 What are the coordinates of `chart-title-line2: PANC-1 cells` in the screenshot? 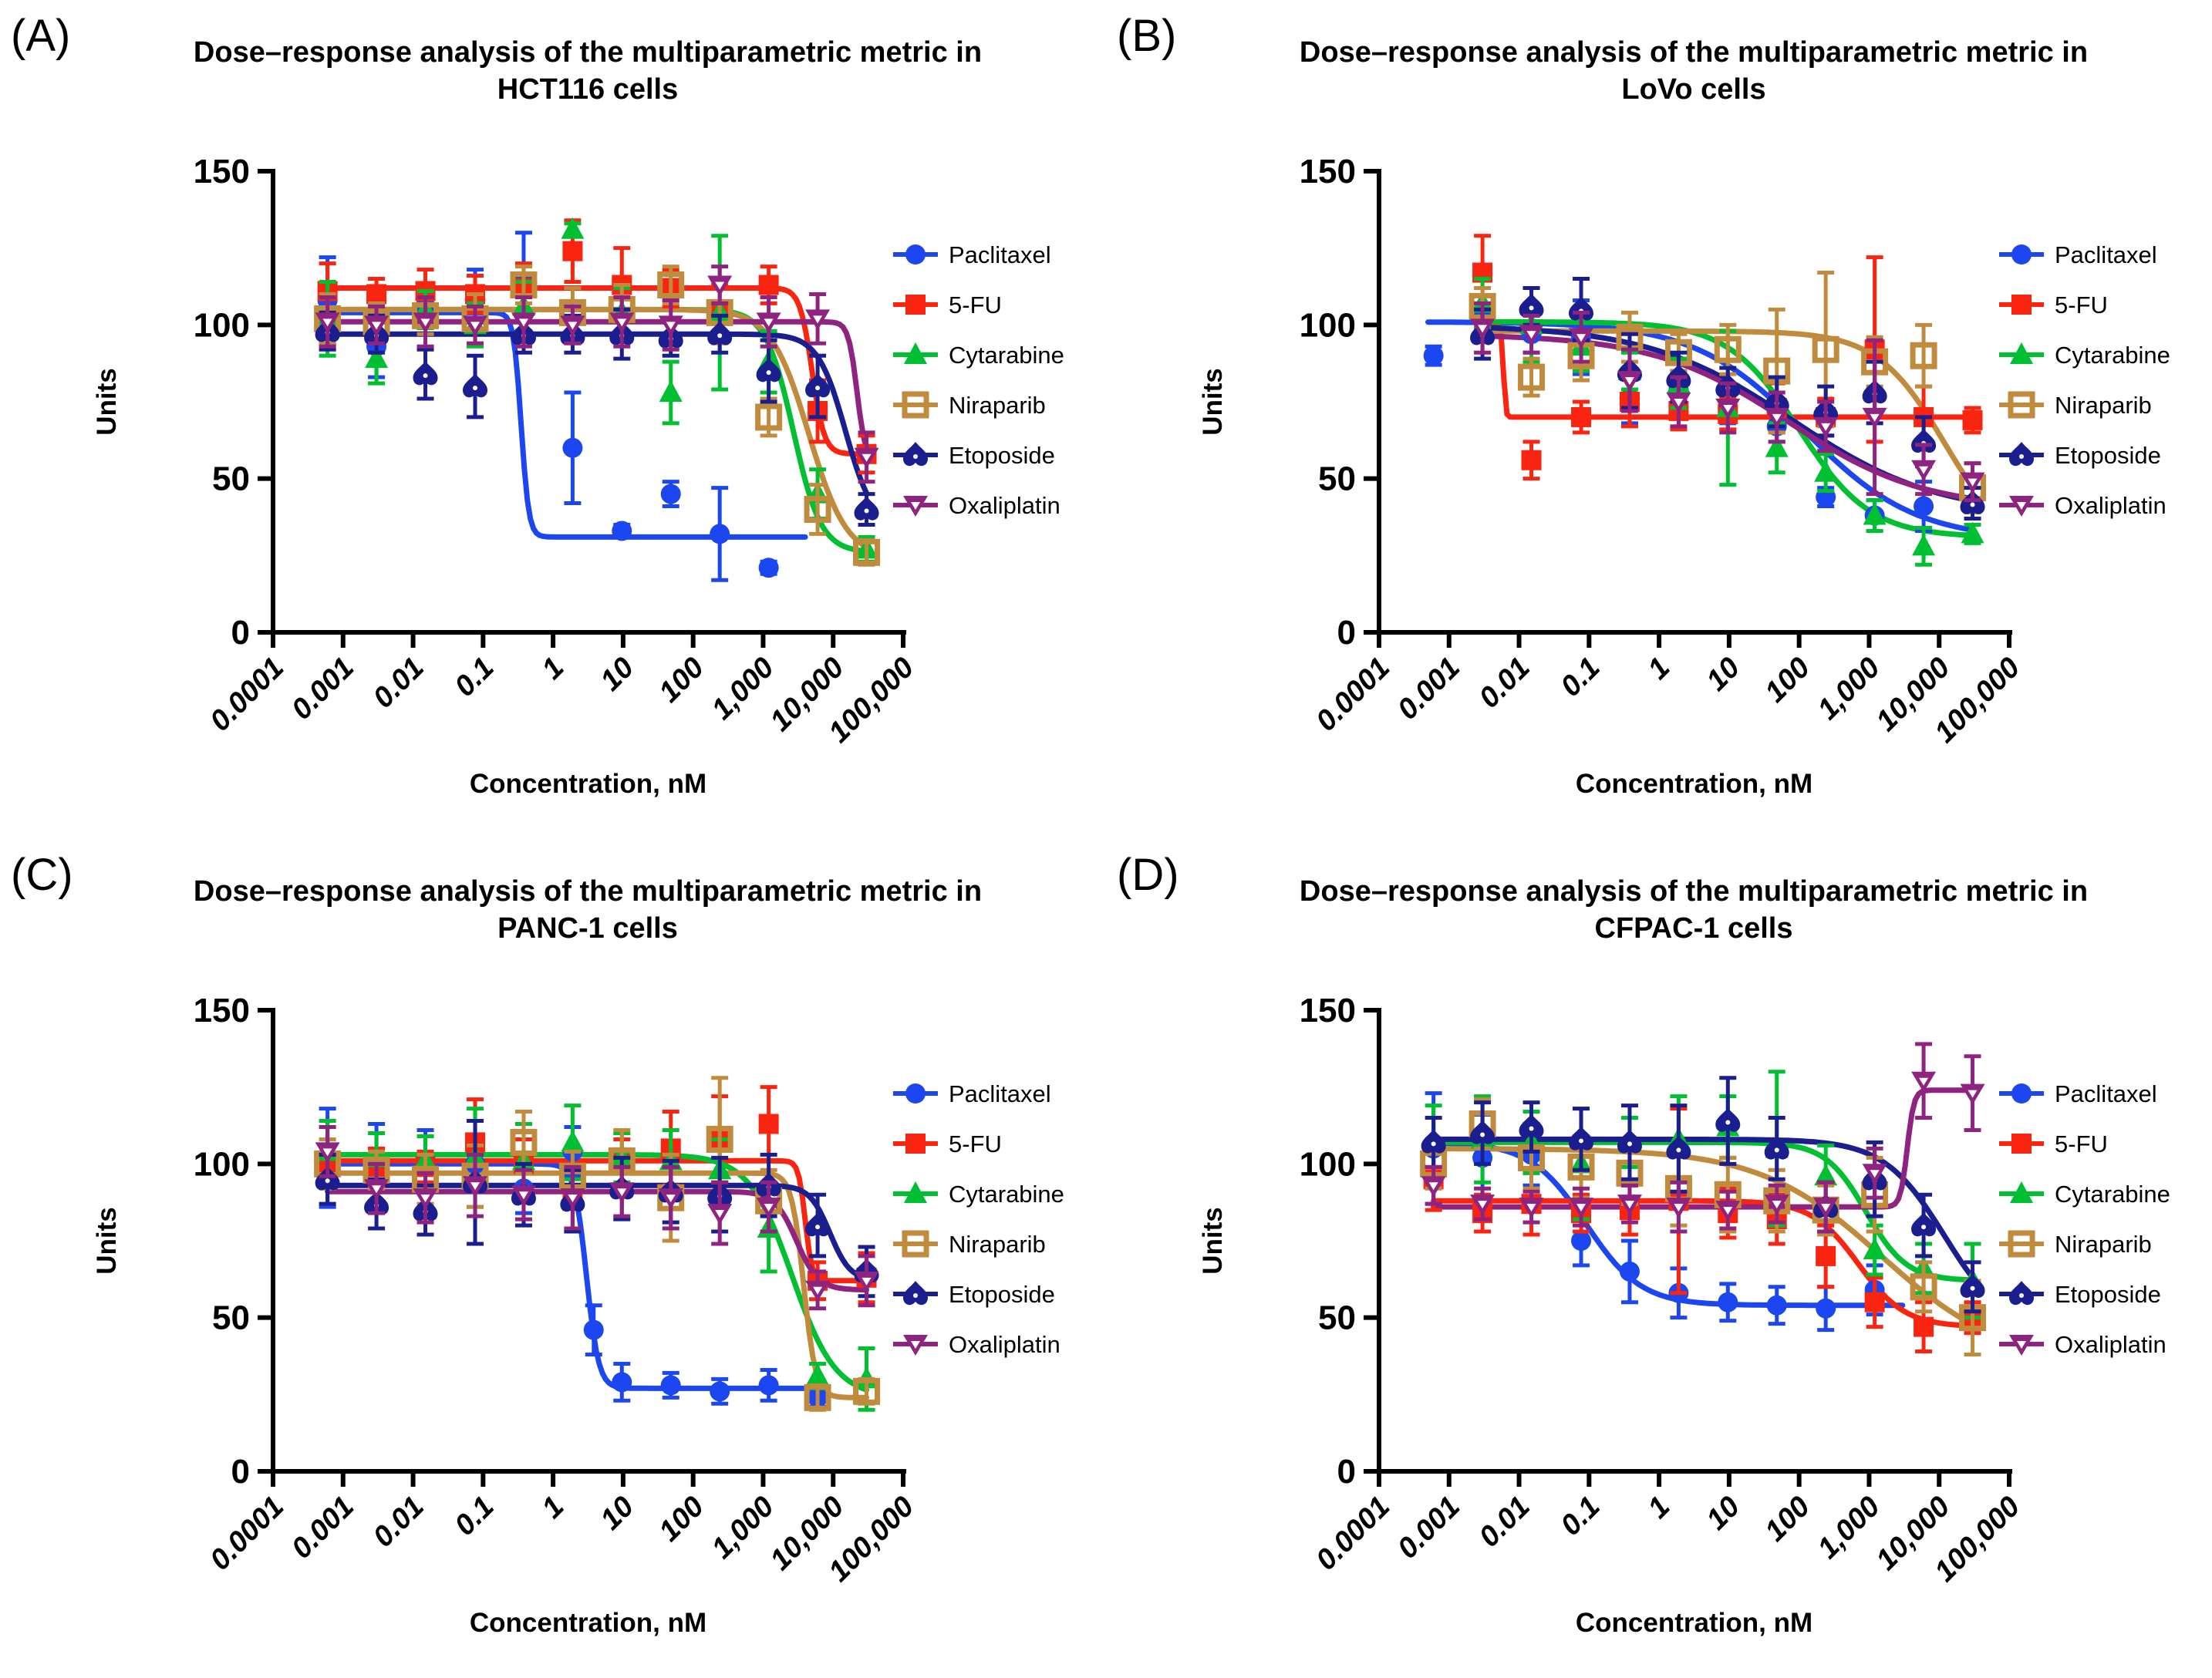 It's located at (587, 928).